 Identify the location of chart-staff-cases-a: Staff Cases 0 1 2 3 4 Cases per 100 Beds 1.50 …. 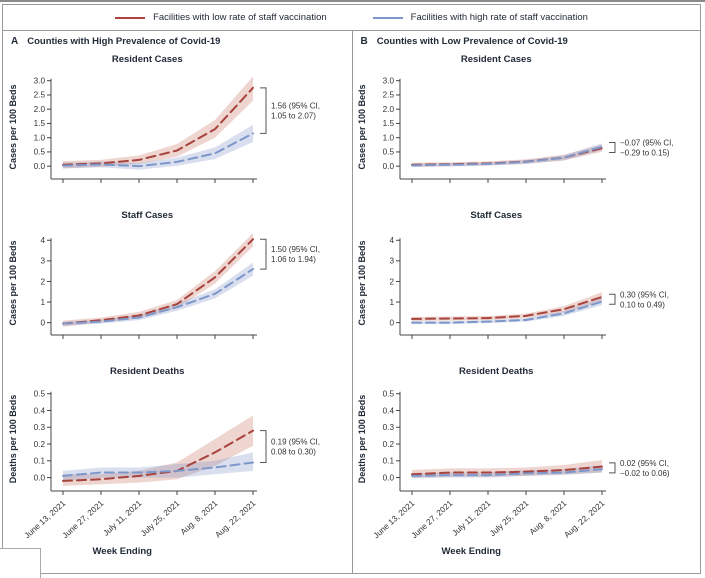
(177, 282).